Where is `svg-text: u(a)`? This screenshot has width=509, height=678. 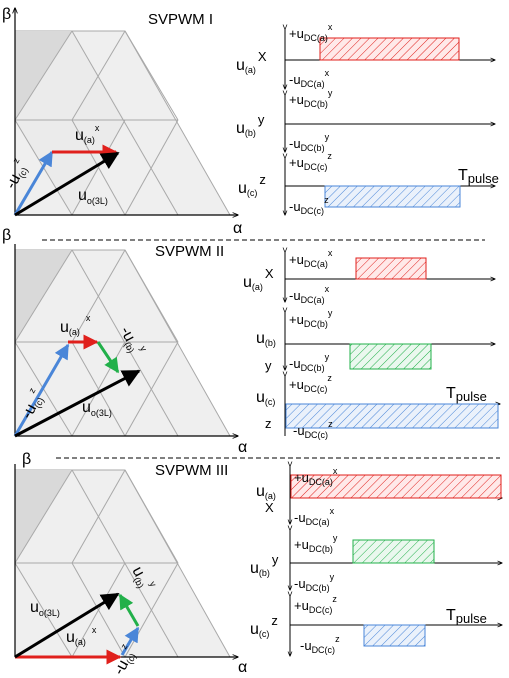
svg-text: u(a) is located at coordinates (266, 492).